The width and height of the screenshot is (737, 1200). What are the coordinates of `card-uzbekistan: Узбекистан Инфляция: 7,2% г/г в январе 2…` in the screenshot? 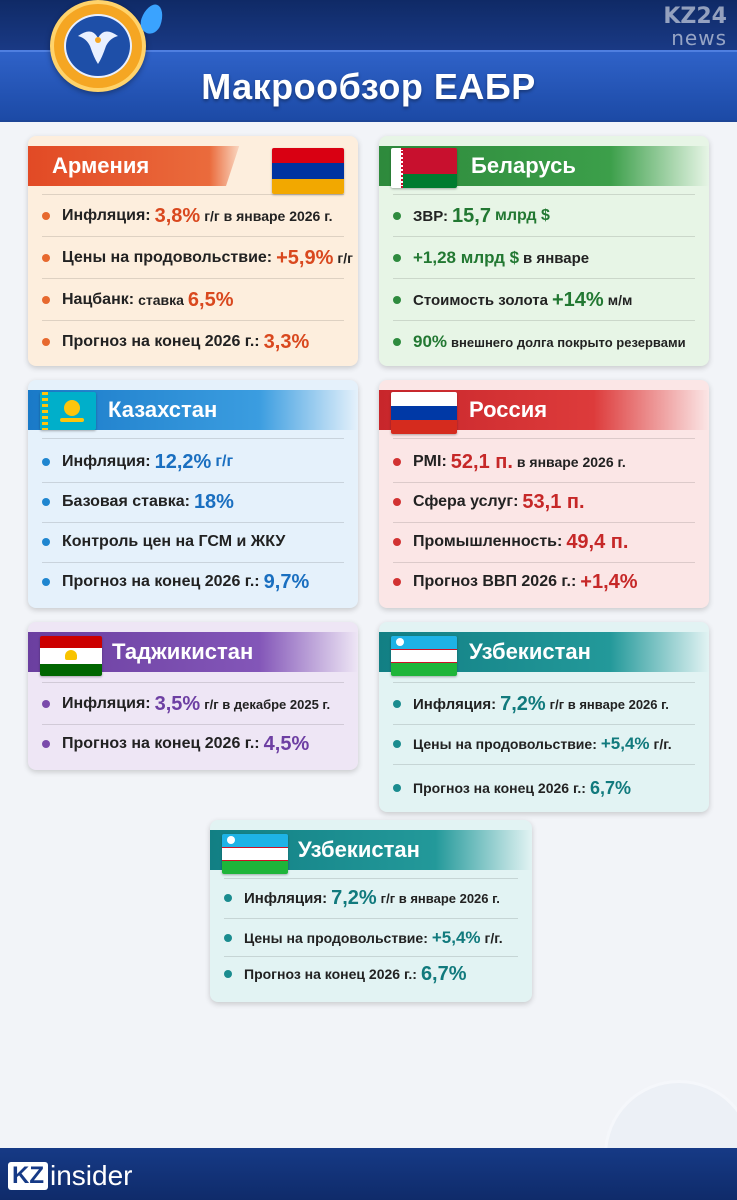 It's located at (544, 717).